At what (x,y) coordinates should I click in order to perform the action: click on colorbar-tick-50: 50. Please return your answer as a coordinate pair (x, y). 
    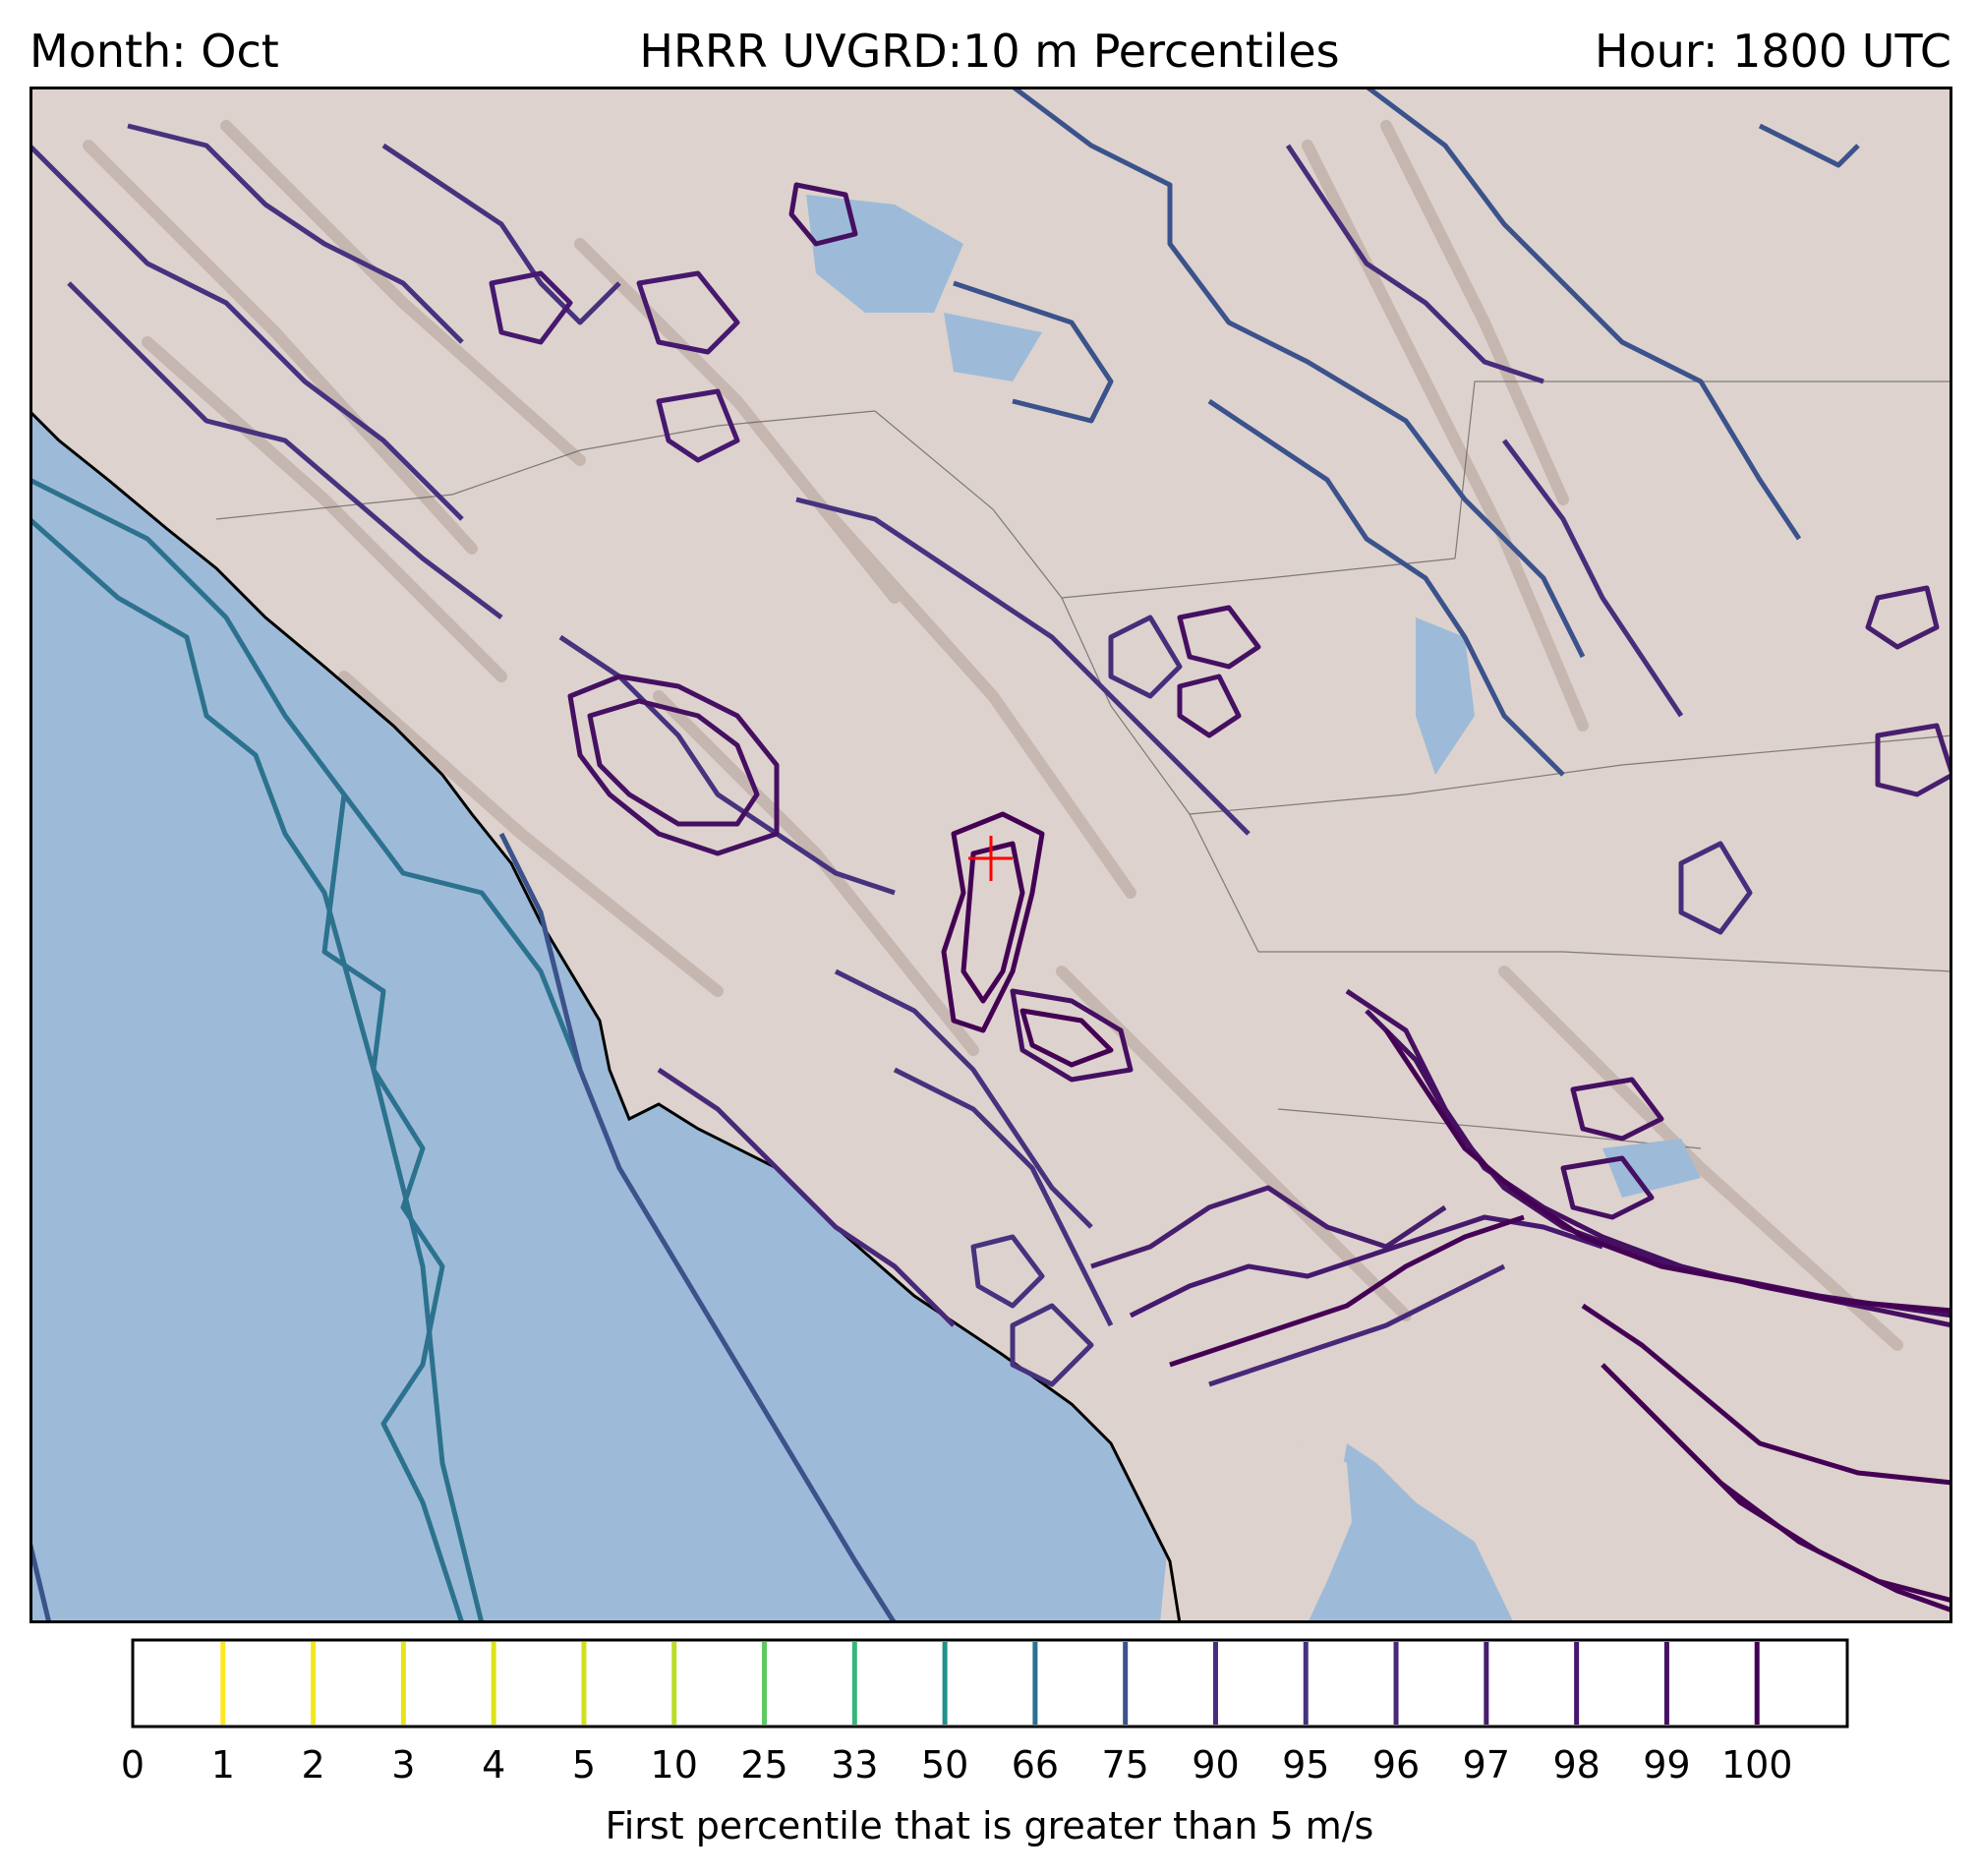
    Looking at the image, I should click on (945, 1765).